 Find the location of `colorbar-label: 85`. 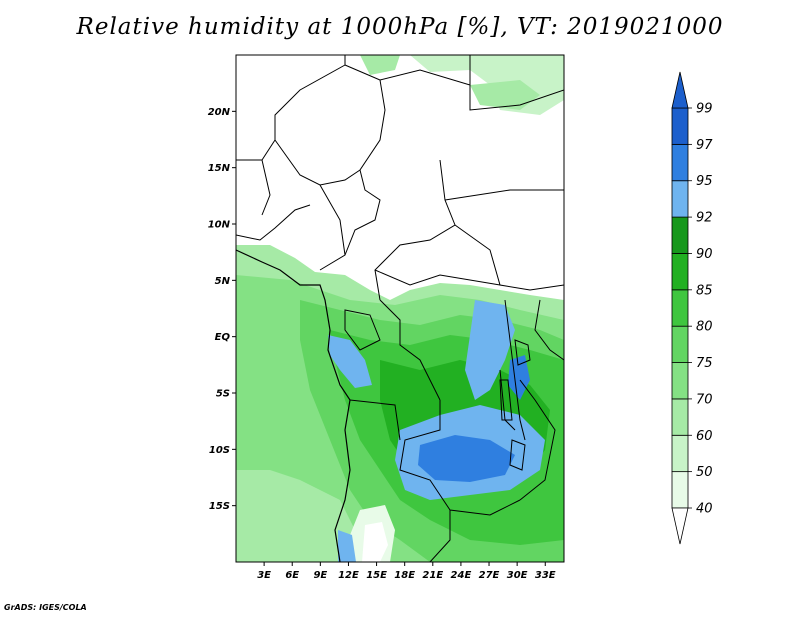

colorbar-label: 85 is located at coordinates (704, 290).